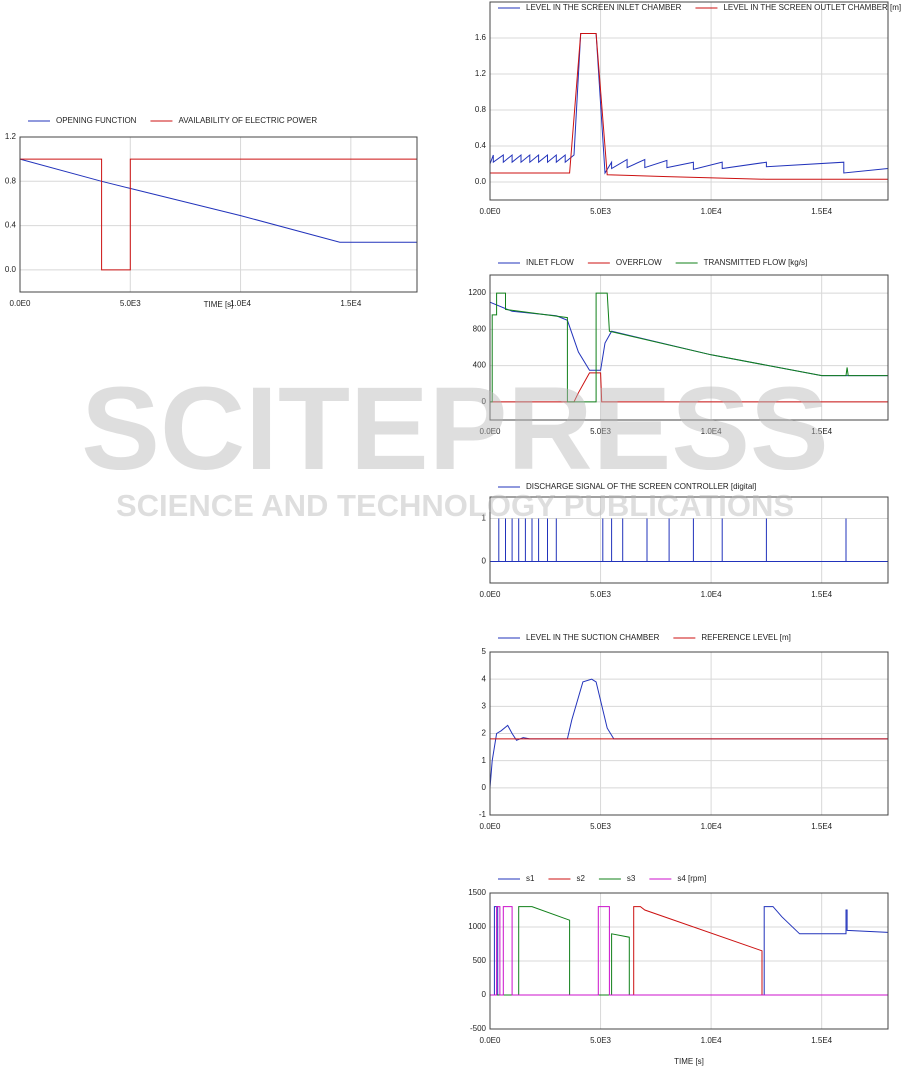 This screenshot has width=911, height=1075. I want to click on legend-label: s4 [rpm], so click(691, 878).